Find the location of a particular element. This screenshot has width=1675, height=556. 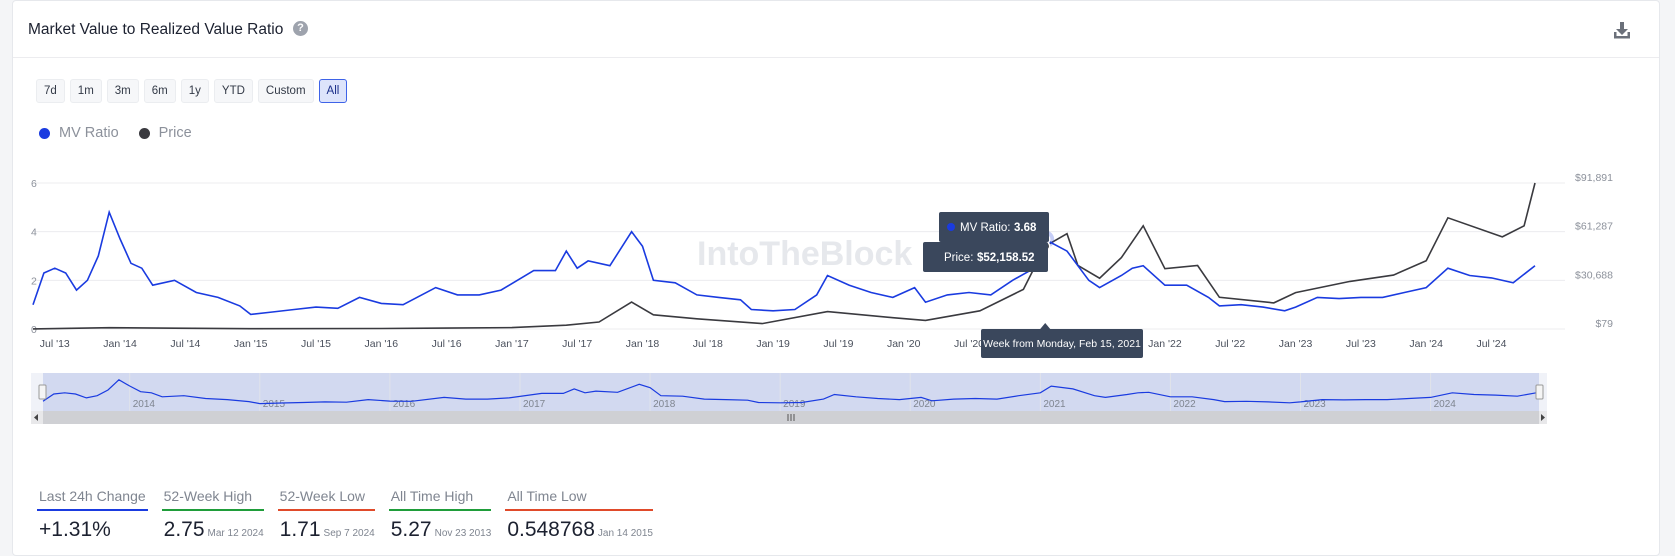

y-right-tick-label: $91,891 is located at coordinates (1594, 178).